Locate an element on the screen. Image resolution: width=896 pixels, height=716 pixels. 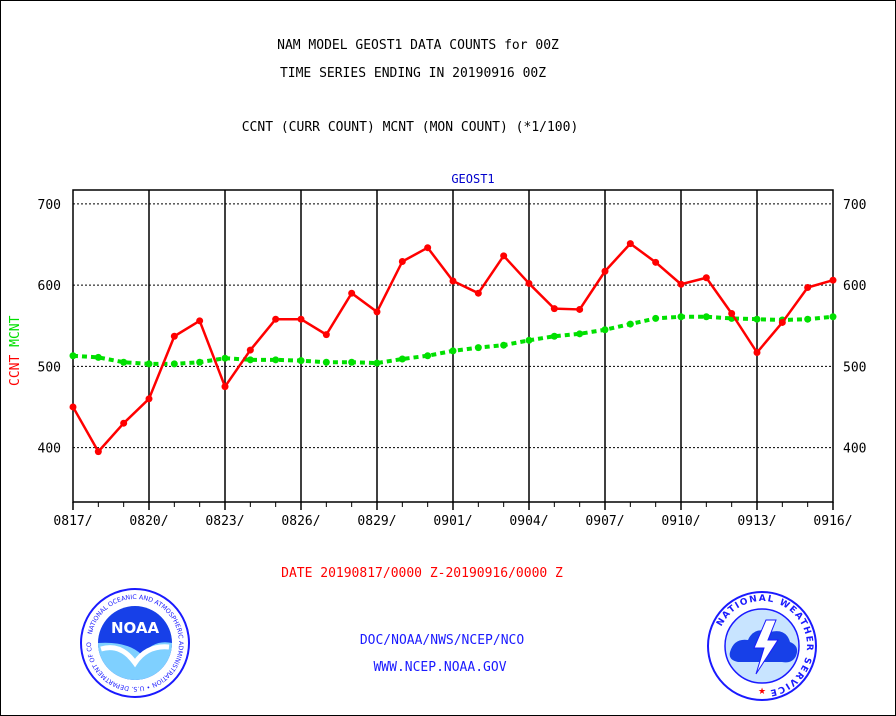
date-range-label: DATE 20190817/0000 Z-20190916/0000 Z is located at coordinates (422, 573).